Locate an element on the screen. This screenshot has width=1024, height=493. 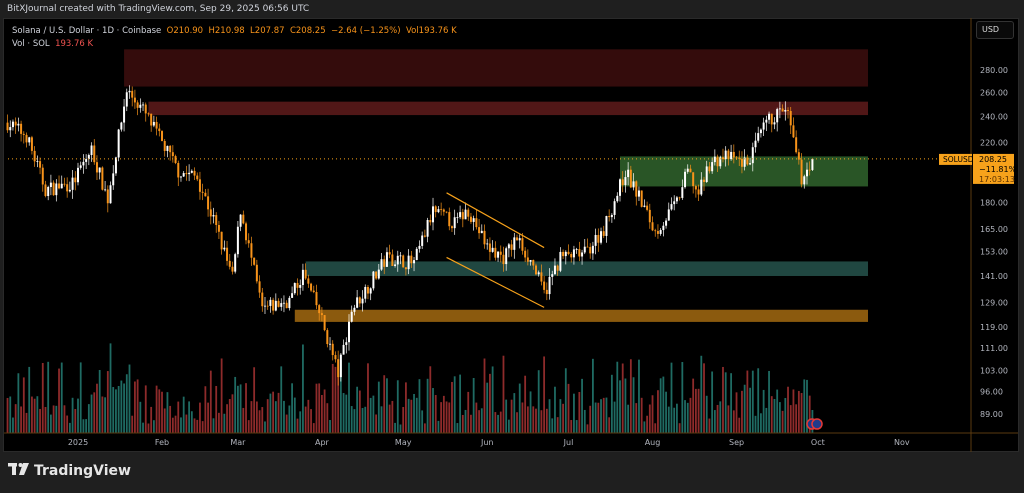
time-tick-label: Sep is located at coordinates (736, 442).